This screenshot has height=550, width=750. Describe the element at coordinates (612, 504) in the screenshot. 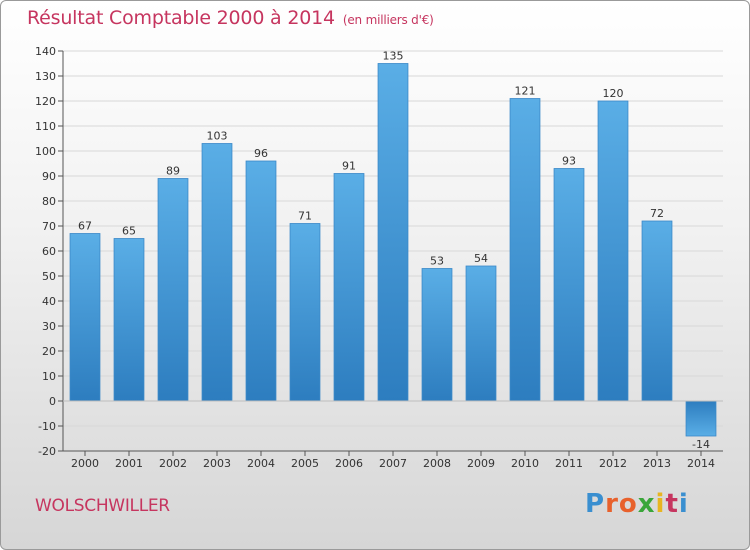

I see `logo-letter: r` at that location.